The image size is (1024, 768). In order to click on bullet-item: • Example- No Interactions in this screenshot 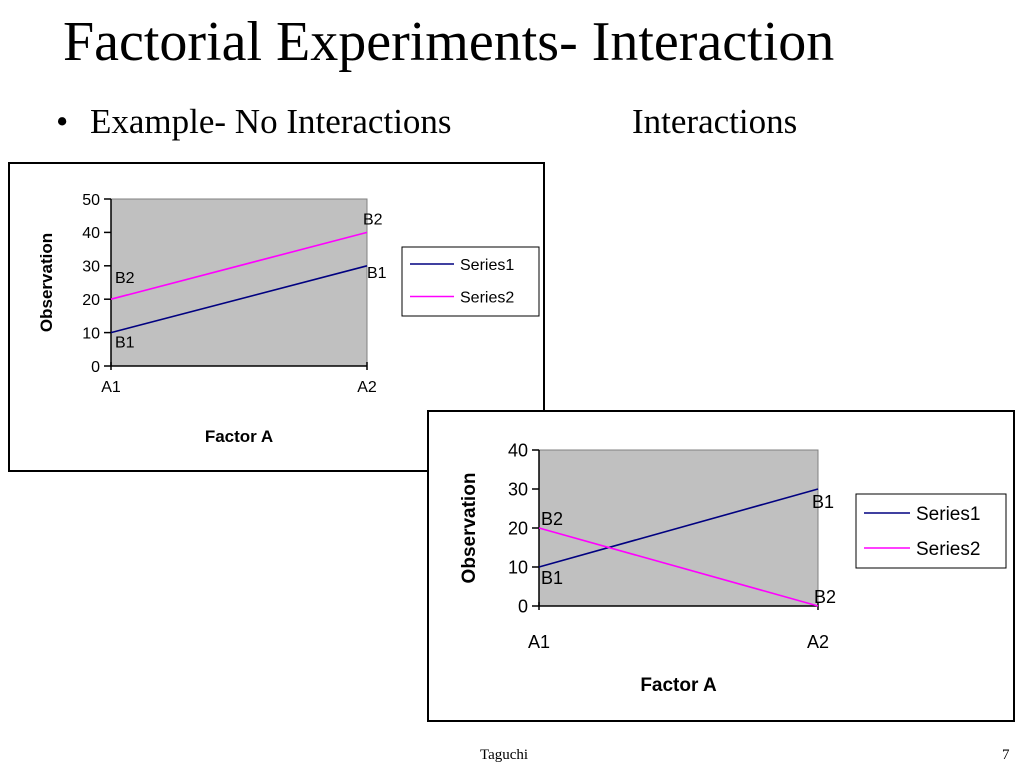, I will do `click(254, 121)`.